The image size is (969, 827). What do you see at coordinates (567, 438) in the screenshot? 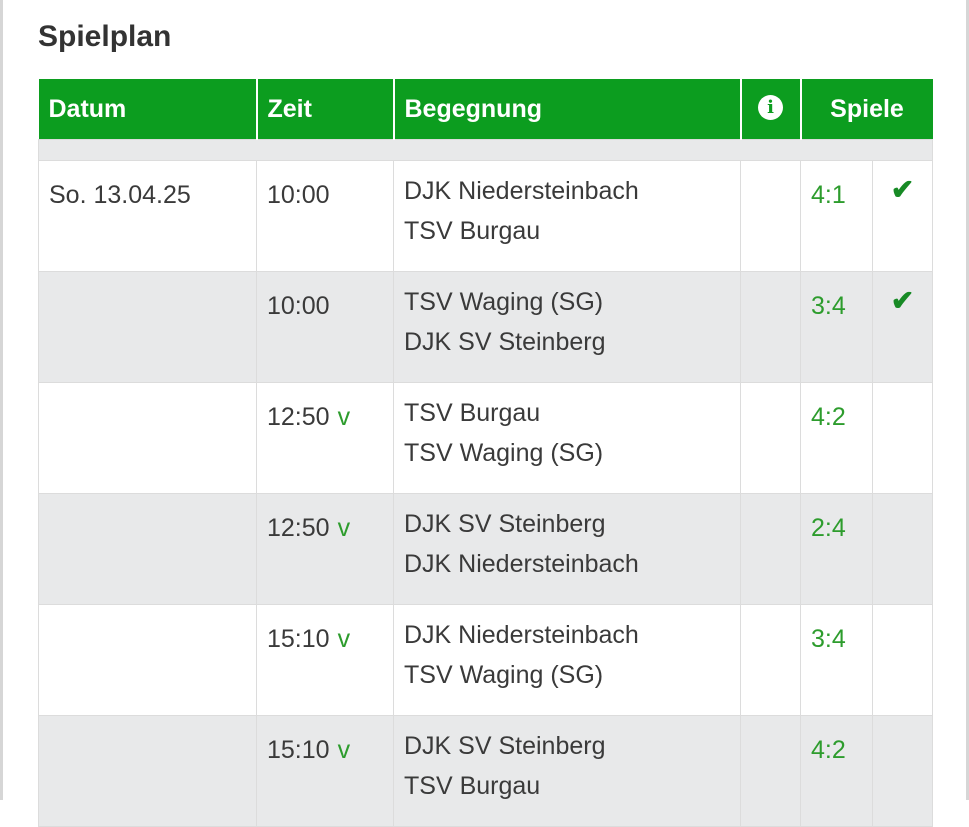
I see `cell-begegnung: TSV Burgau TSV Waging (SG)` at bounding box center [567, 438].